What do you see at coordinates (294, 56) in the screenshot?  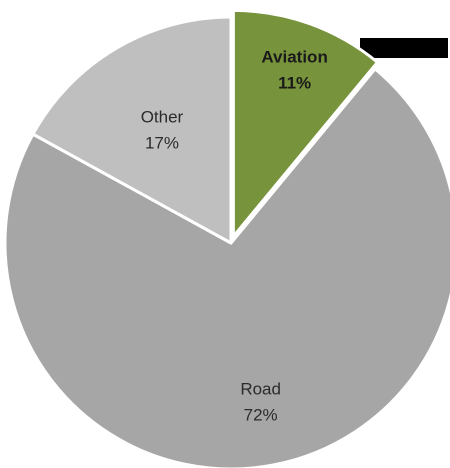 I see `slice-category-aviation: Aviation` at bounding box center [294, 56].